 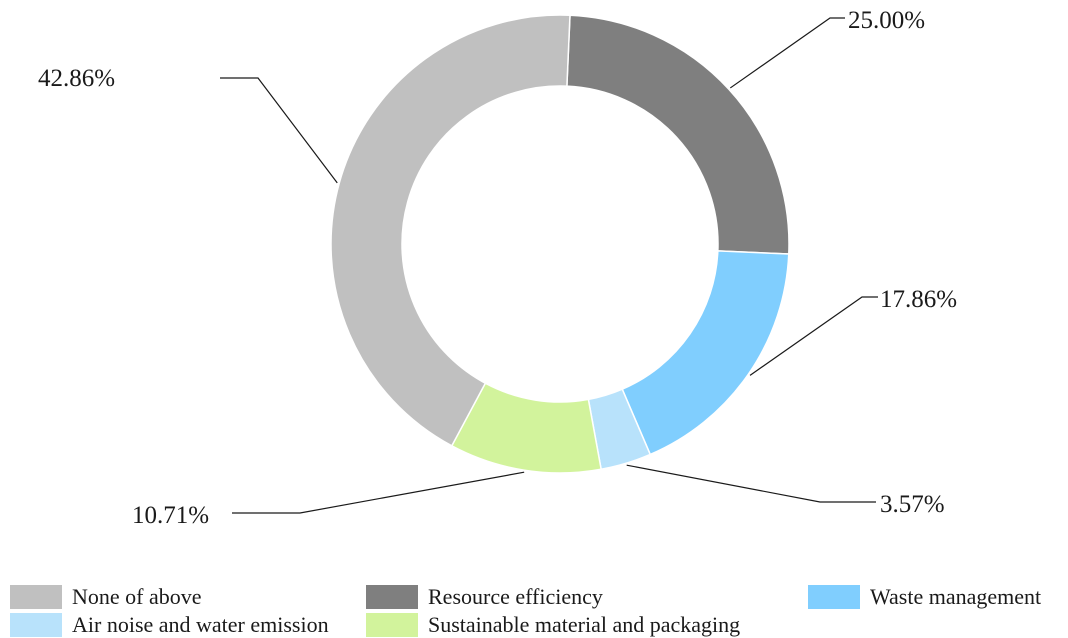 What do you see at coordinates (137, 596) in the screenshot?
I see `legend-label: None of above` at bounding box center [137, 596].